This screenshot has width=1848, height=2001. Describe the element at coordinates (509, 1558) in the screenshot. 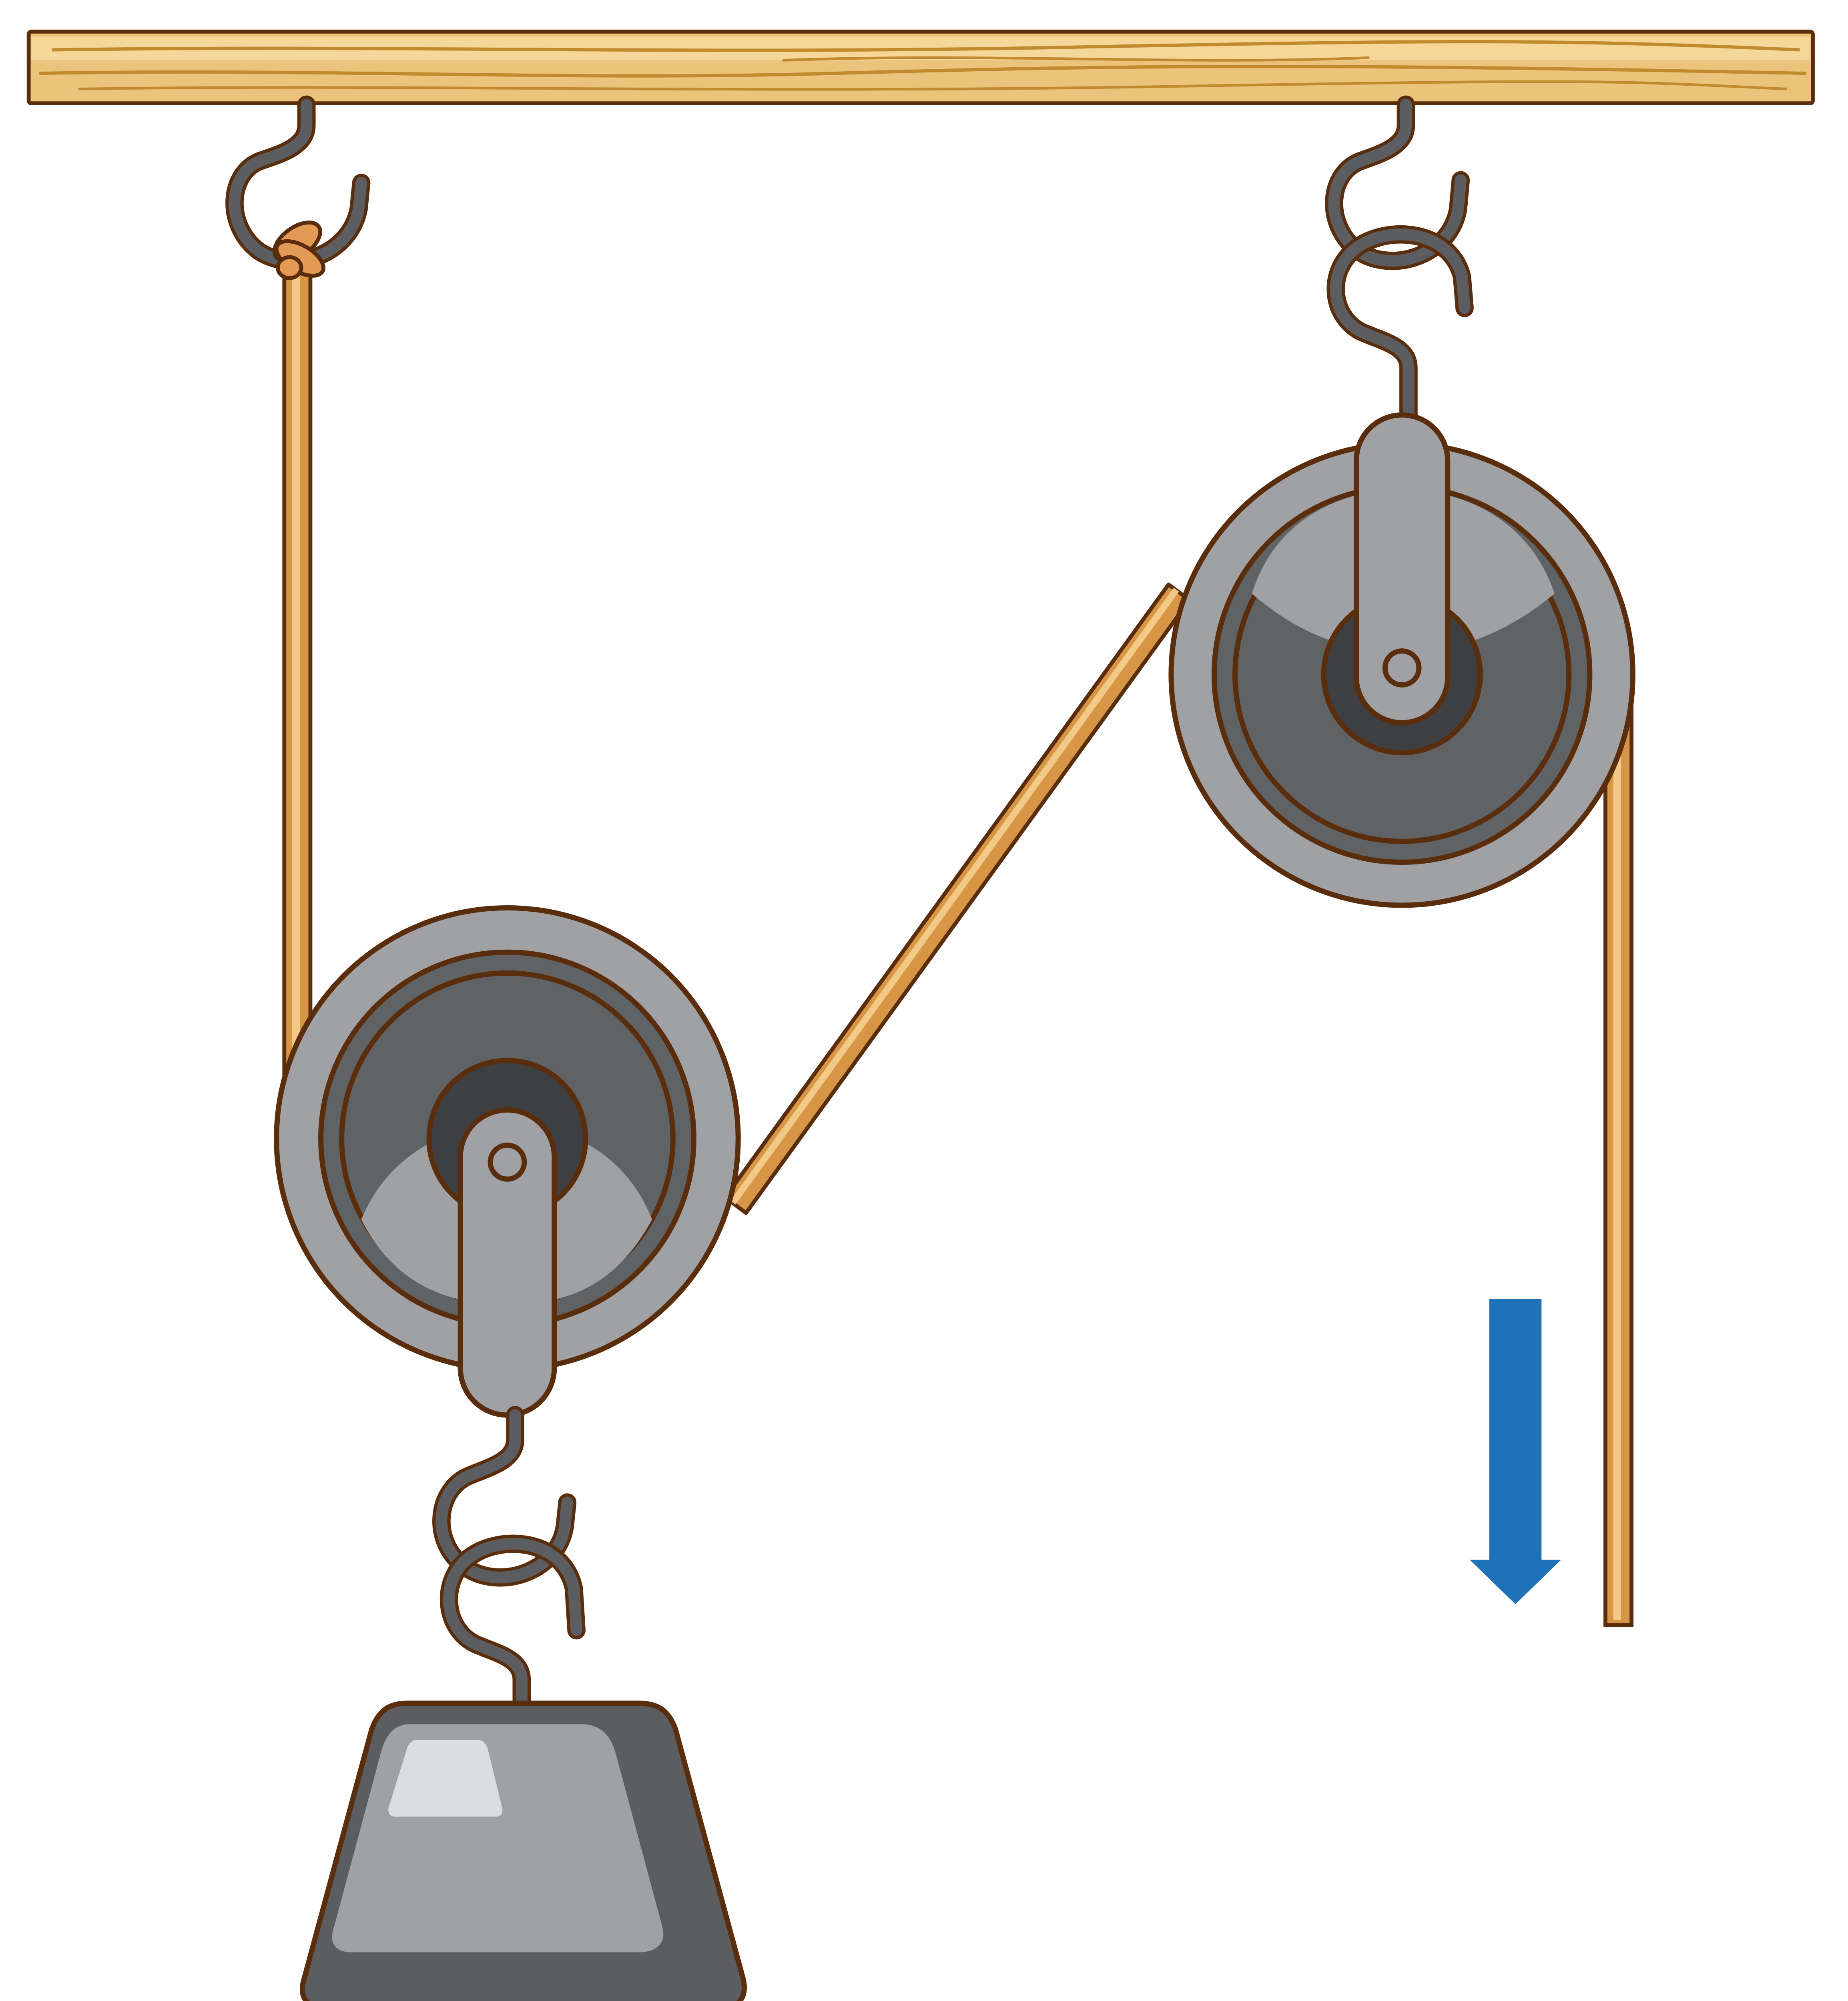

I see `load-hook` at that location.